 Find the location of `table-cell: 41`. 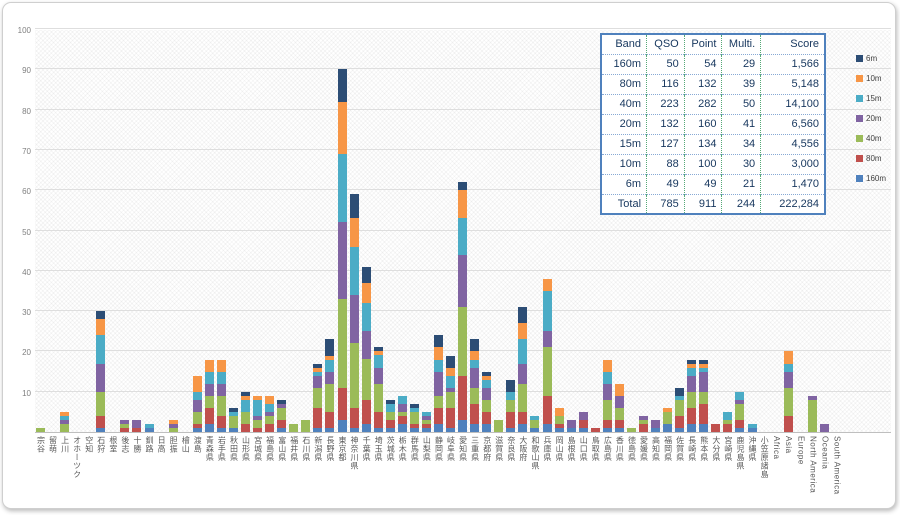

table-cell: 41 is located at coordinates (741, 123).